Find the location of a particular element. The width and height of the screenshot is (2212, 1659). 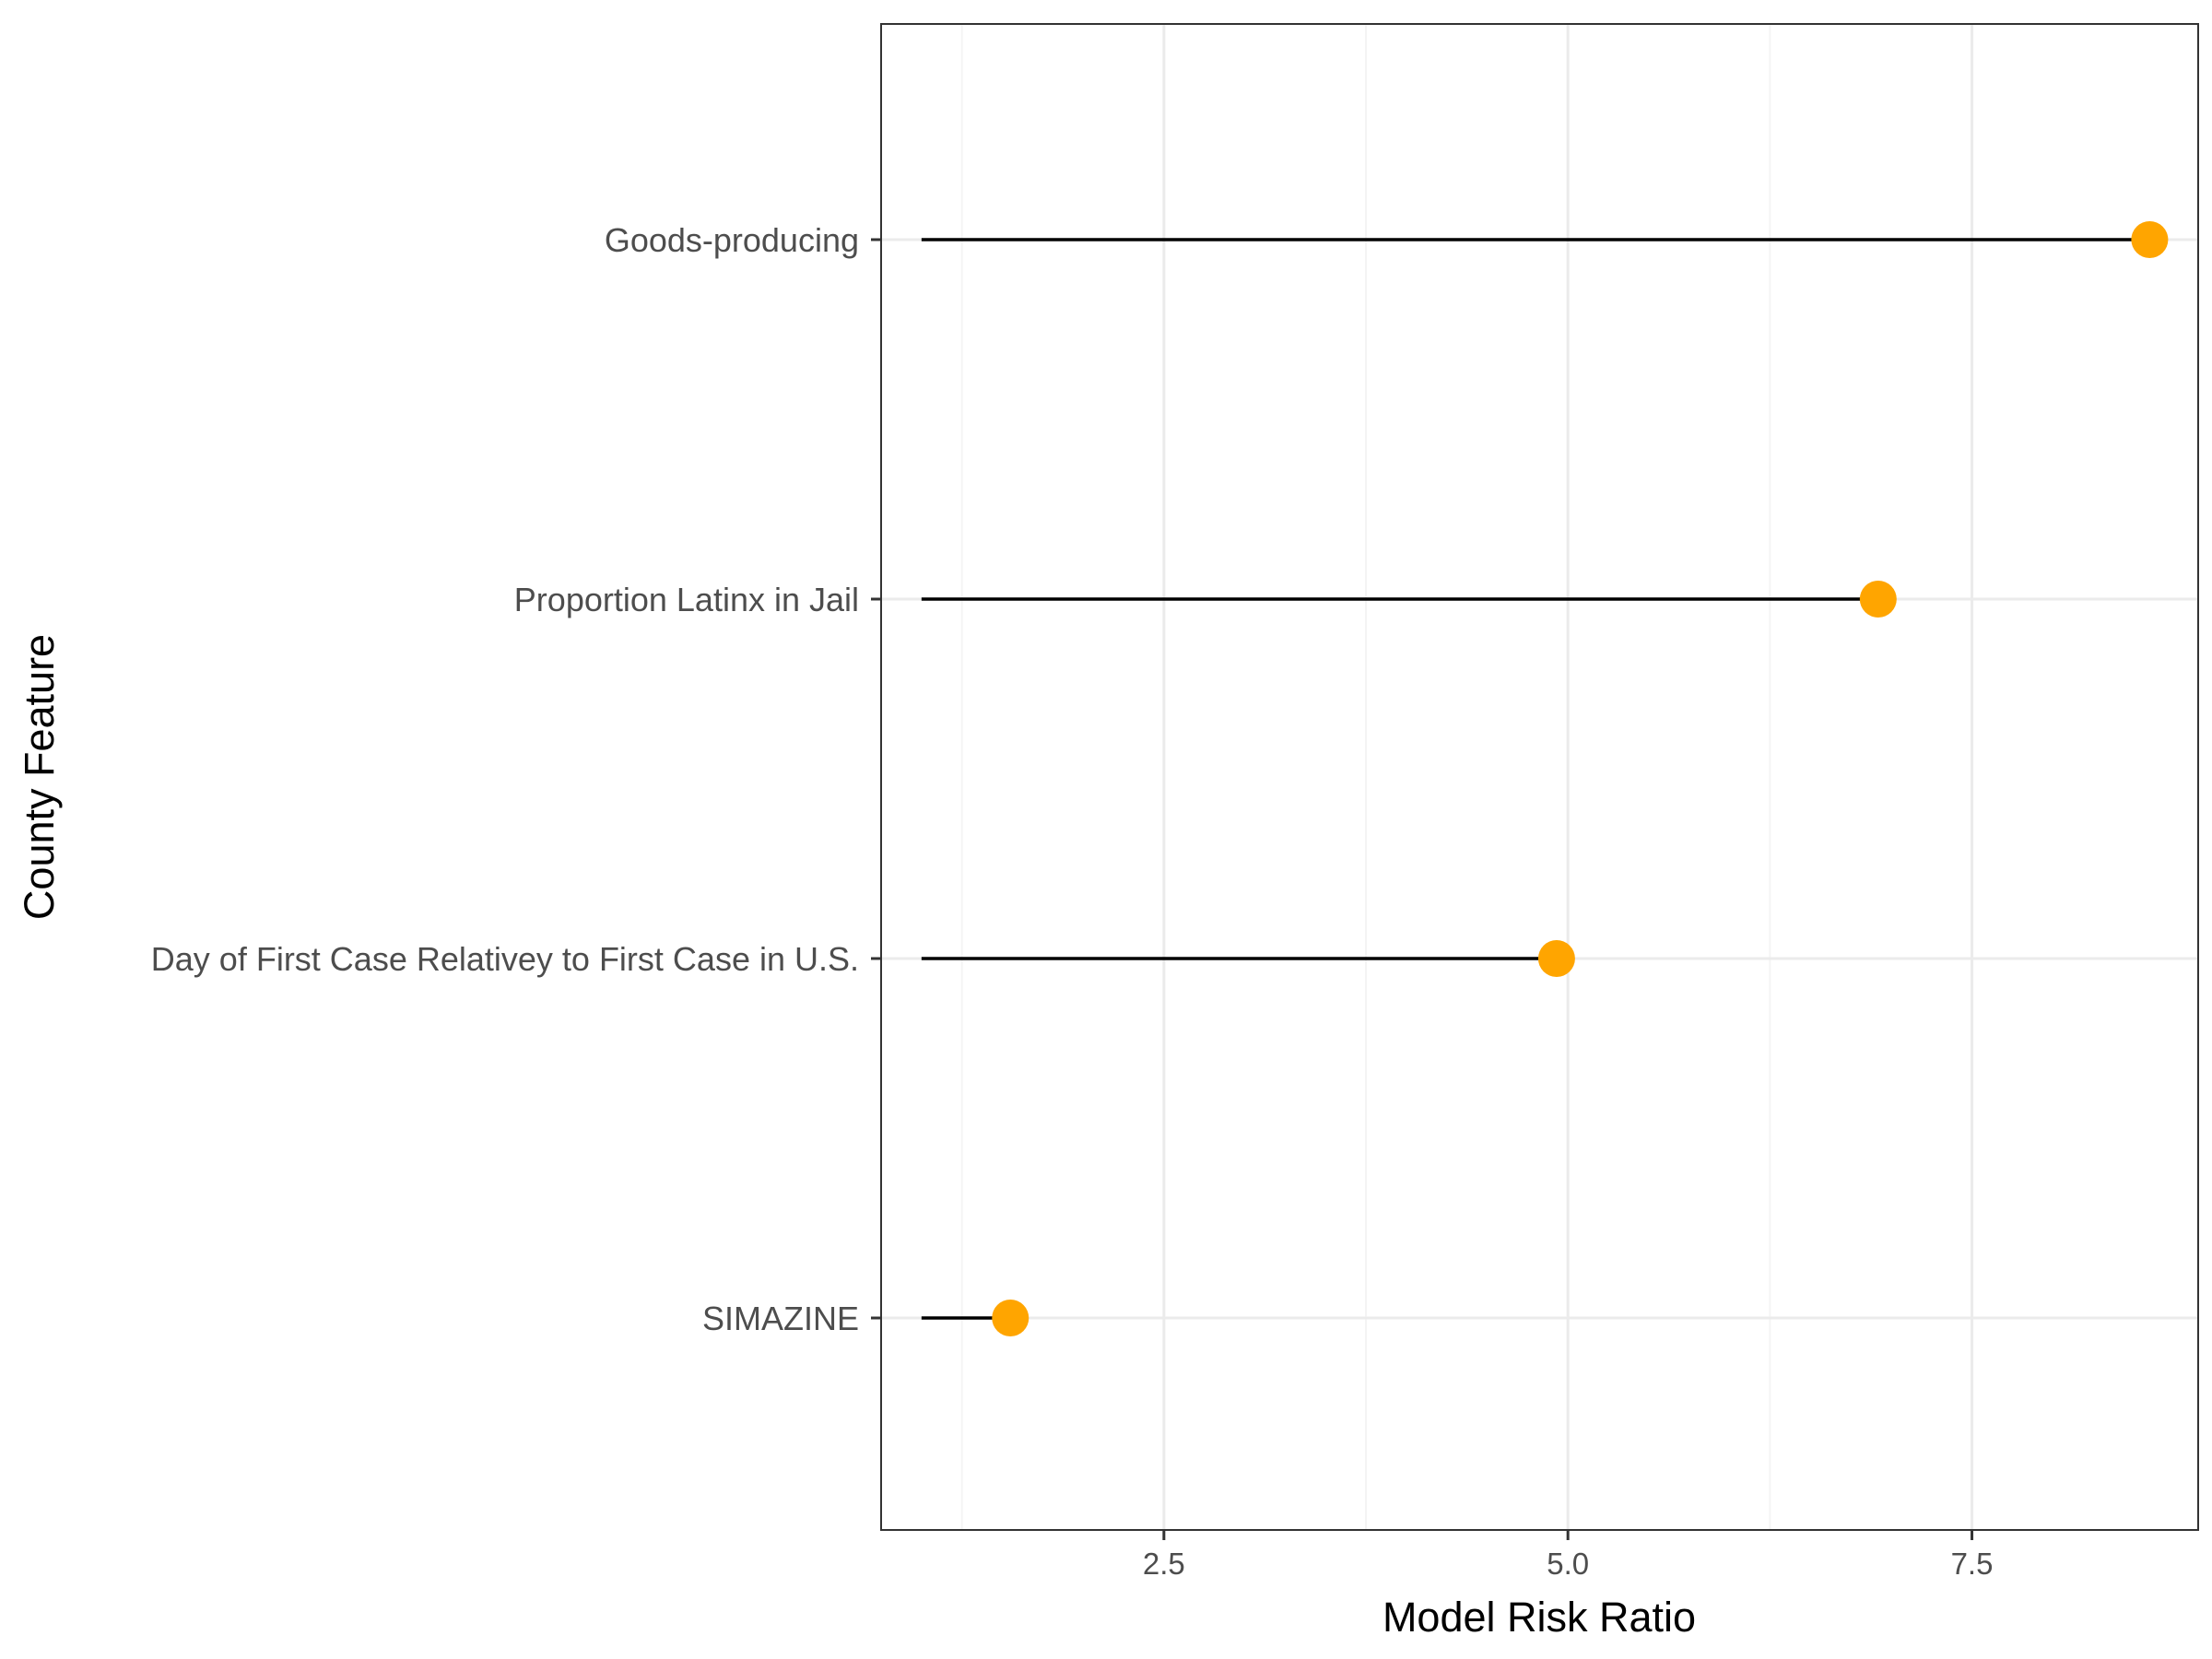

x-axis-title: Model Risk Ratio is located at coordinates (1539, 1617).